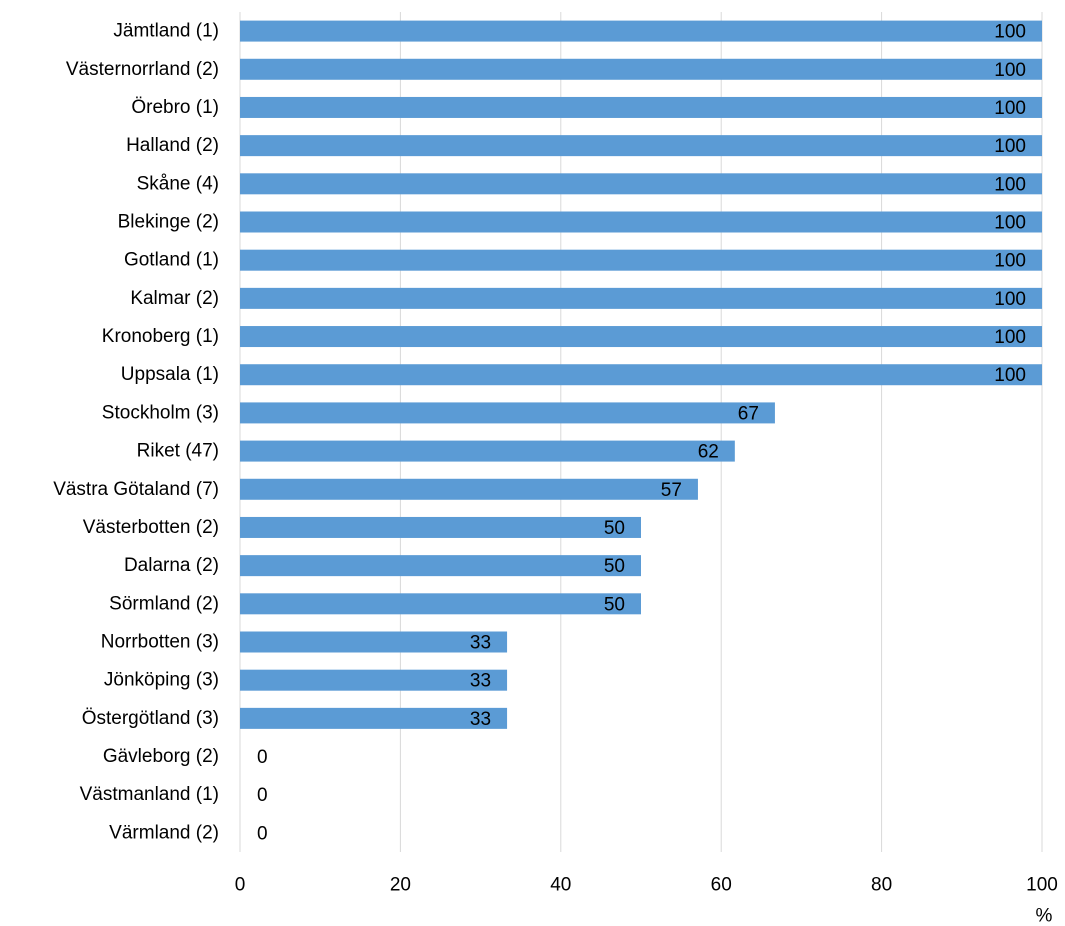 The height and width of the screenshot is (926, 1065). Describe the element at coordinates (150, 718) in the screenshot. I see `category-label: Östergötland (3)` at that location.